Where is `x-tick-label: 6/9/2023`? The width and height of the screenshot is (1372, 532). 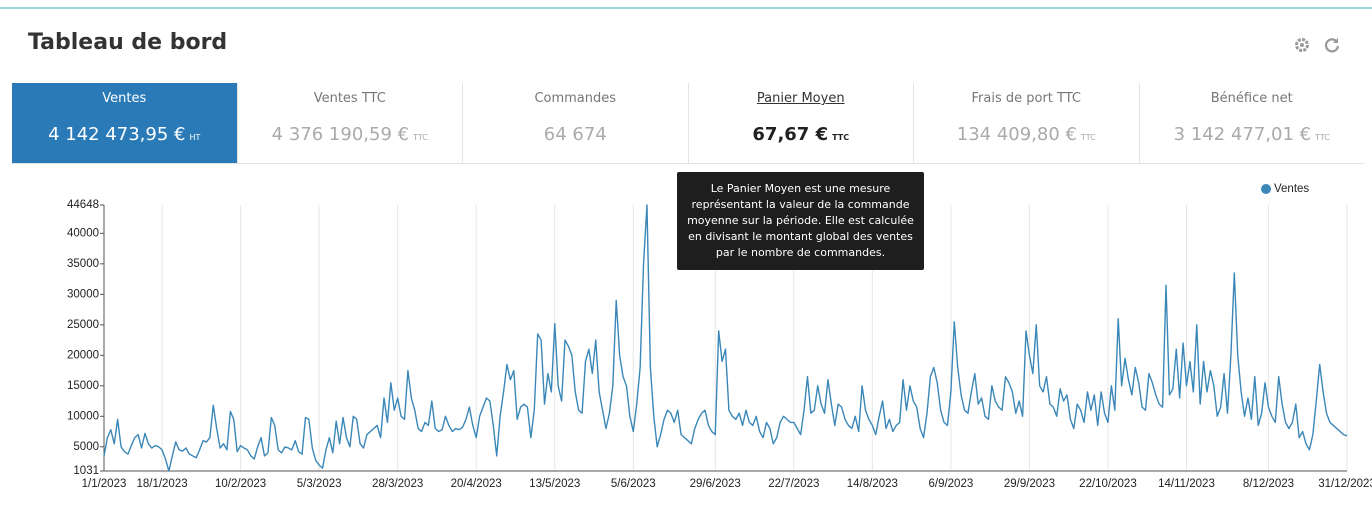
x-tick-label: 6/9/2023 is located at coordinates (950, 484).